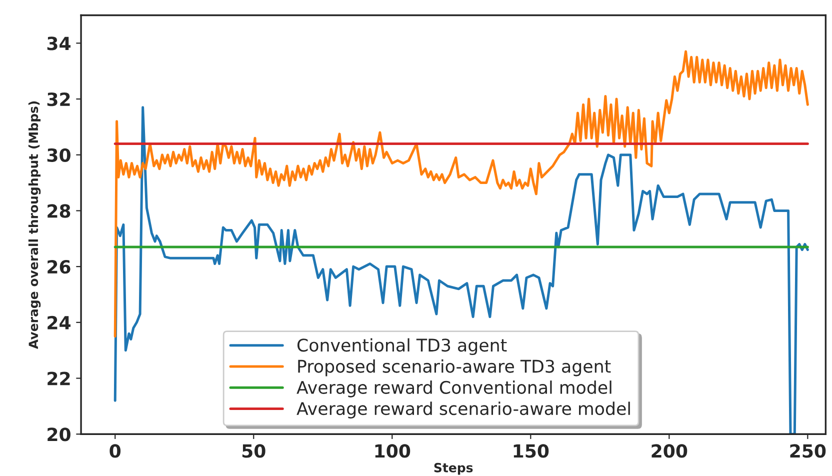 This screenshot has width=832, height=476. I want to click on legend-label: Average reward scenario-aware model, so click(463, 410).